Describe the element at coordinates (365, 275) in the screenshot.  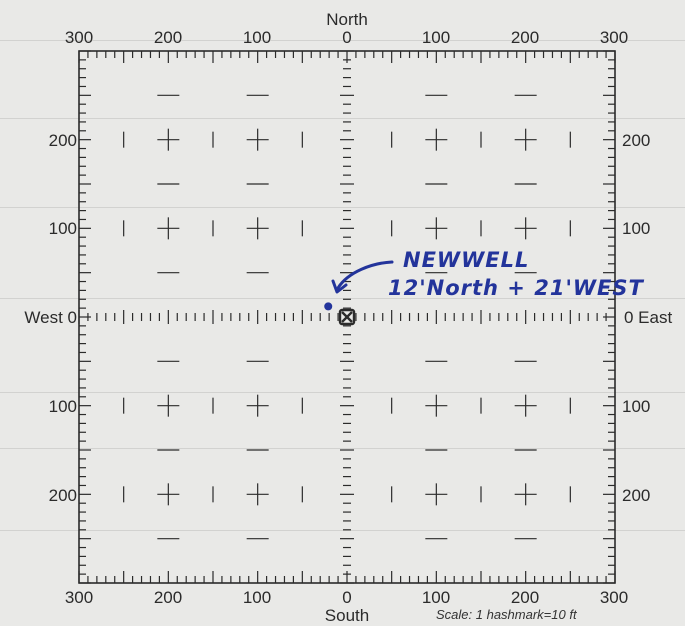
I see `annotation-arrow` at that location.